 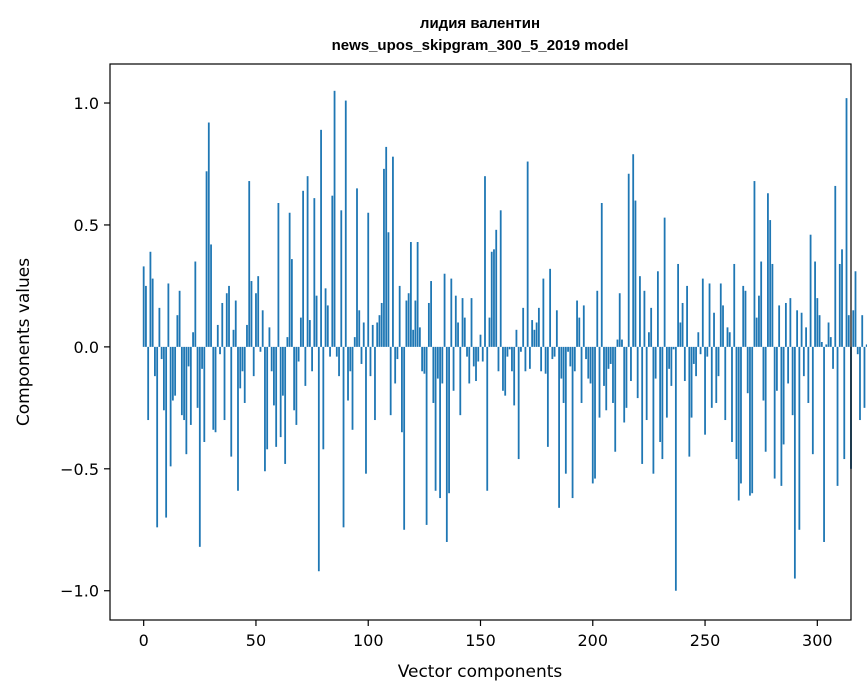 What do you see at coordinates (24, 342) in the screenshot?
I see `y-axis-label: Components values` at bounding box center [24, 342].